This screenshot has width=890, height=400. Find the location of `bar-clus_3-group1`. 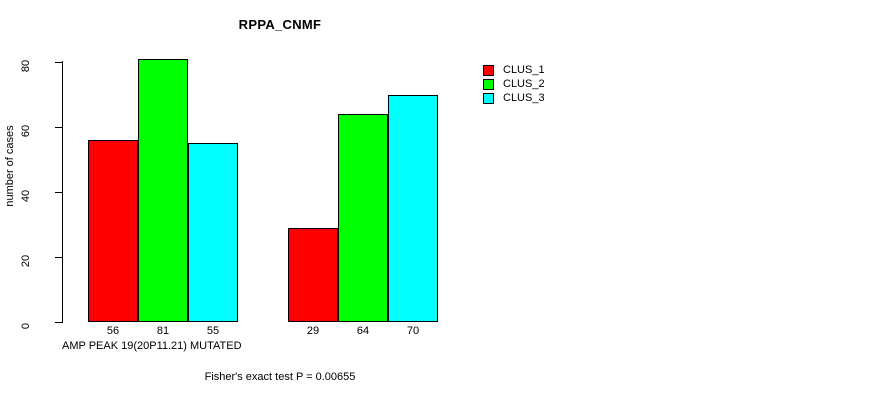

bar-clus_3-group1 is located at coordinates (213, 232).